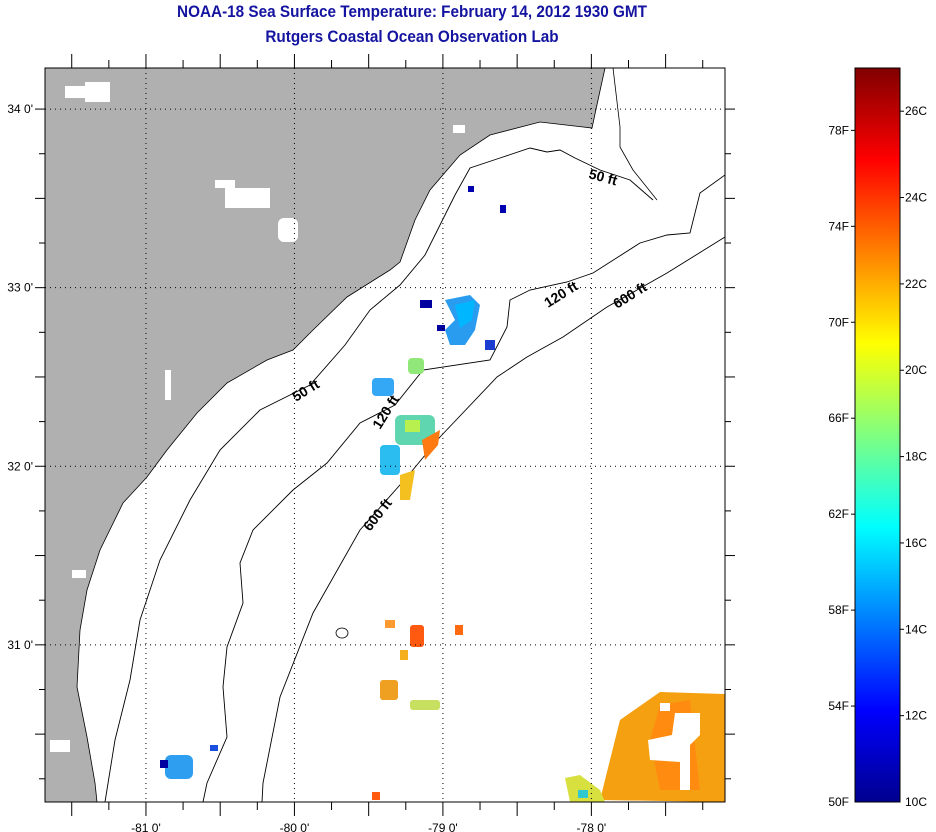  Describe the element at coordinates (20, 288) in the screenshot. I see `latitude-label: 33 0'` at that location.